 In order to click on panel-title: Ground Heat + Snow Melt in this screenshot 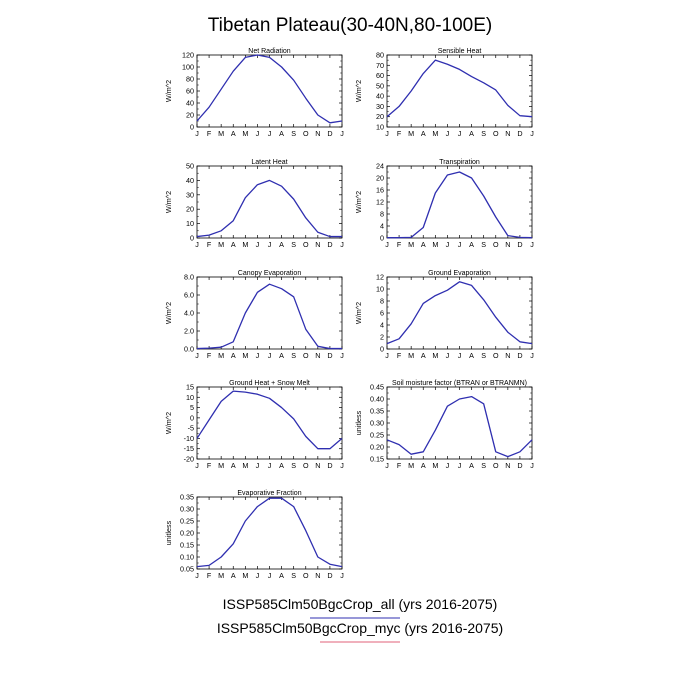, I will do `click(269, 383)`.